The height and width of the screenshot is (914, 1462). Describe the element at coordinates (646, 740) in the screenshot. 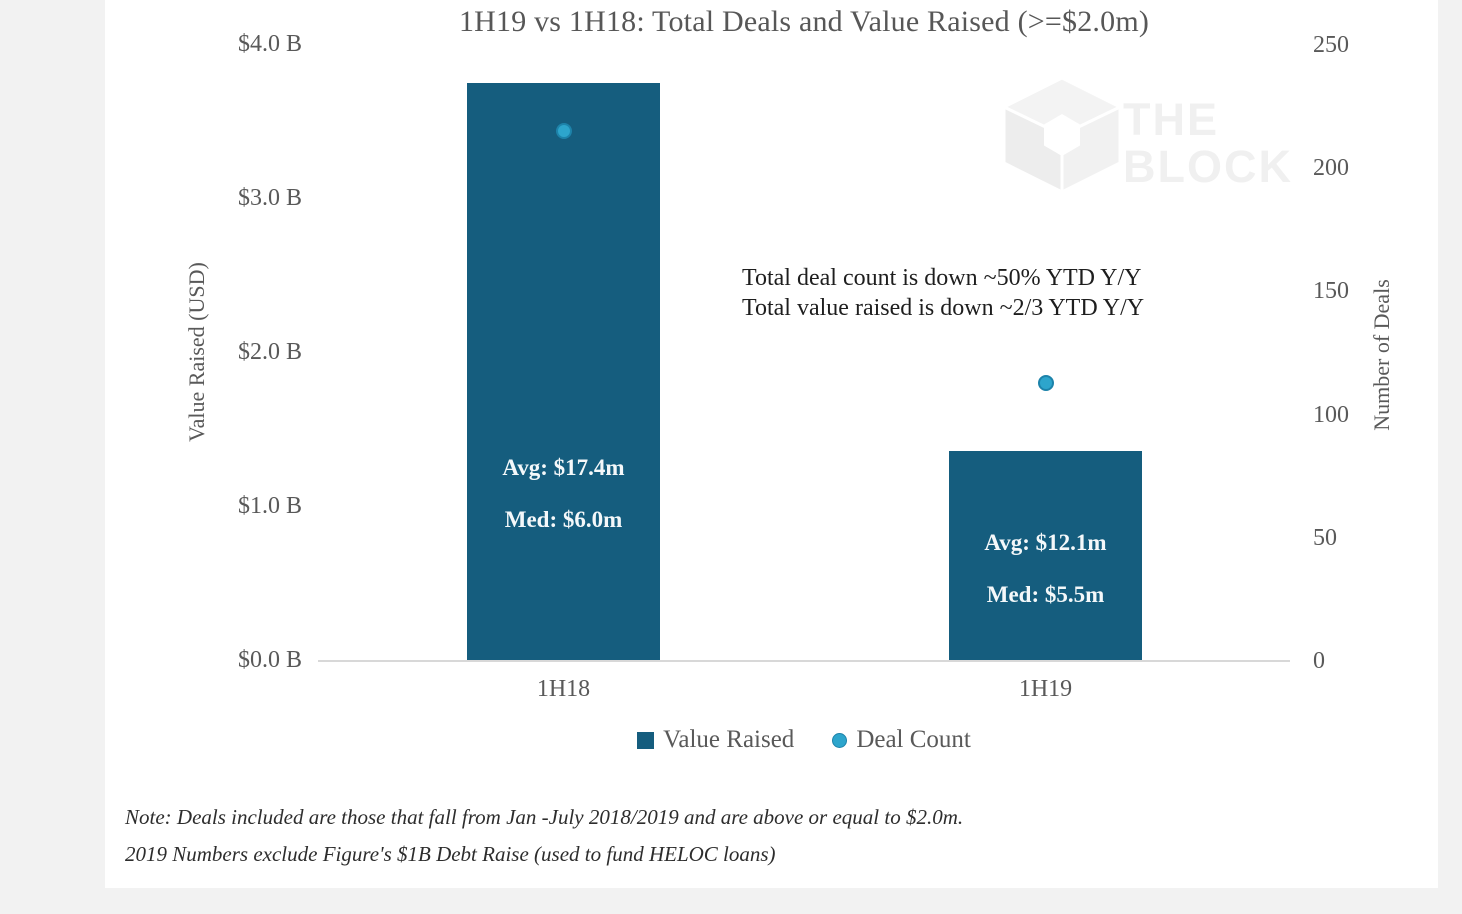

I see `legend-square-icon` at that location.